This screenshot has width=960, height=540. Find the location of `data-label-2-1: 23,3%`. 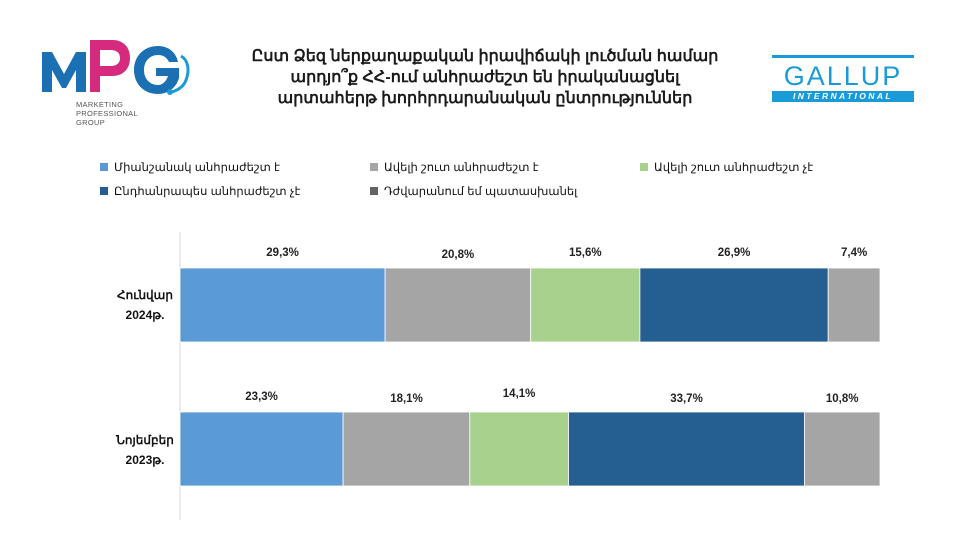

data-label-2-1: 23,3% is located at coordinates (261, 397).